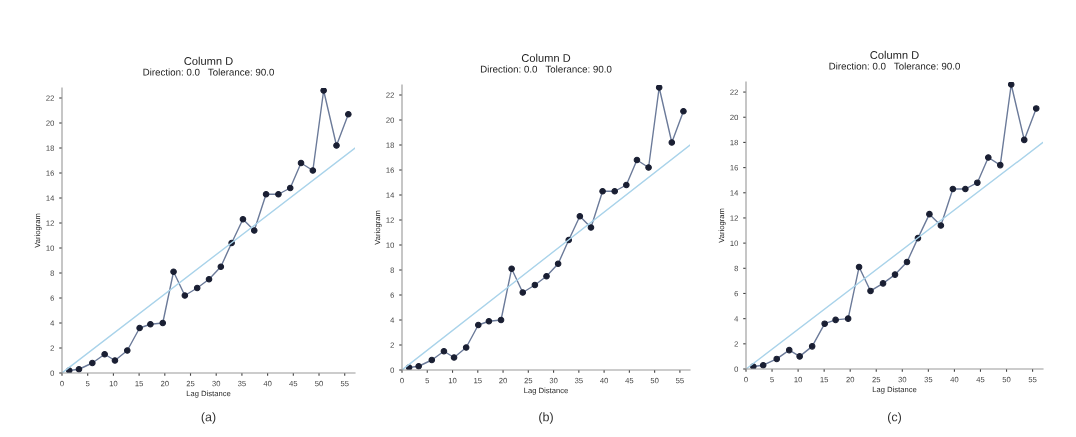 The height and width of the screenshot is (437, 1076). I want to click on text: (b), so click(546, 418).